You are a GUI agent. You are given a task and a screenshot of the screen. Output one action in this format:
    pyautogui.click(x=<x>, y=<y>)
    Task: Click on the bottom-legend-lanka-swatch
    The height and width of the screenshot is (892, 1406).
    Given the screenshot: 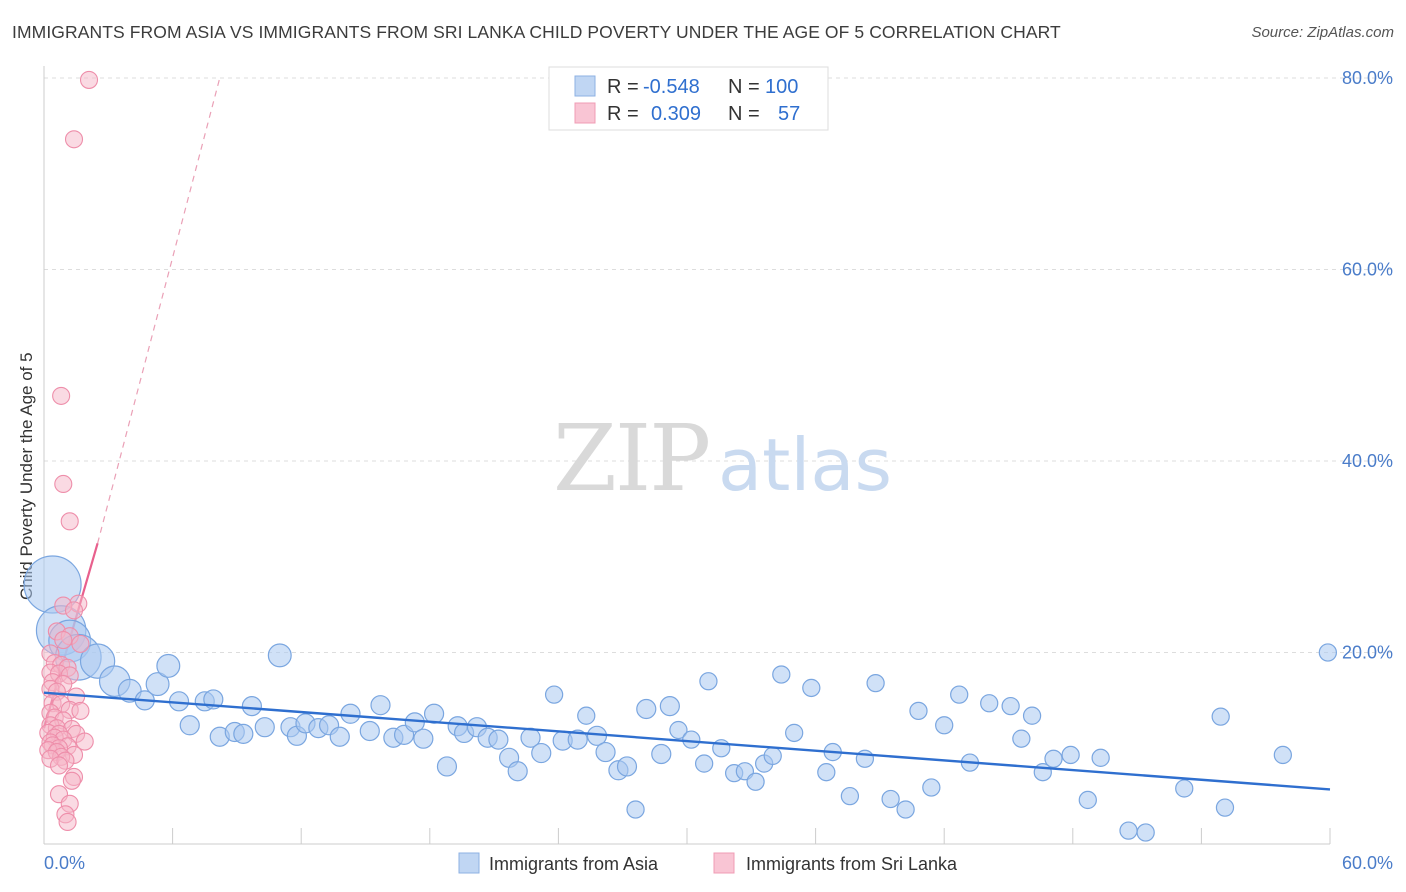 What is the action you would take?
    pyautogui.click(x=724, y=863)
    